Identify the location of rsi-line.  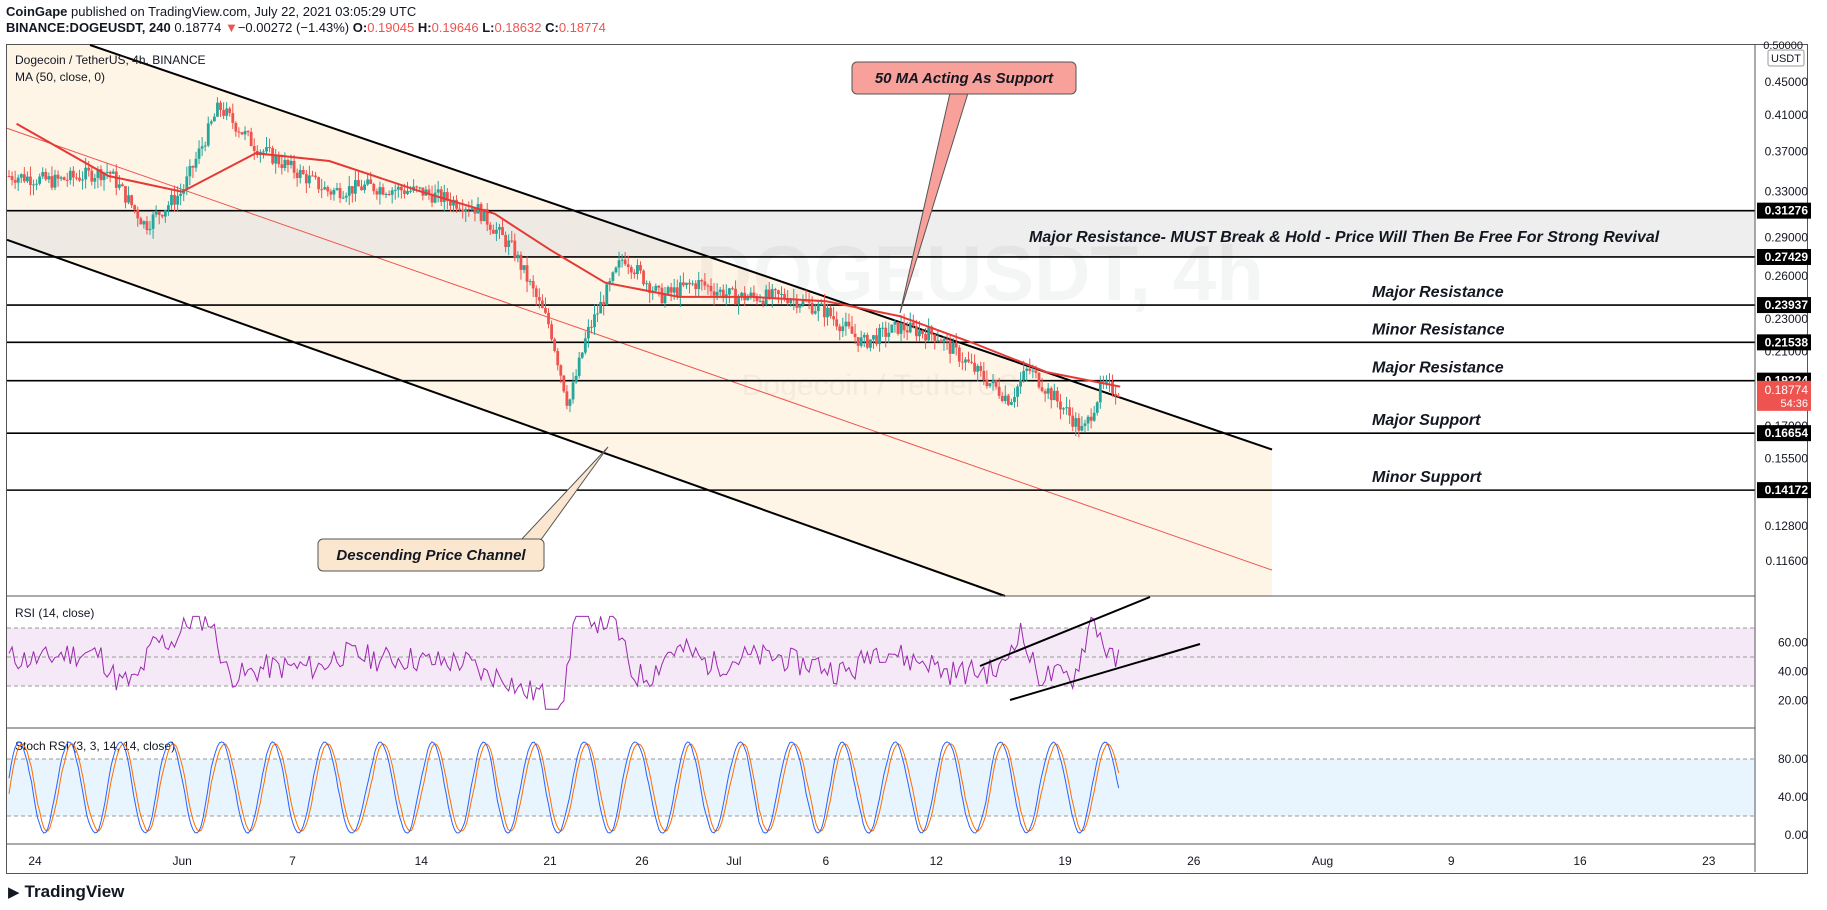
(564, 662).